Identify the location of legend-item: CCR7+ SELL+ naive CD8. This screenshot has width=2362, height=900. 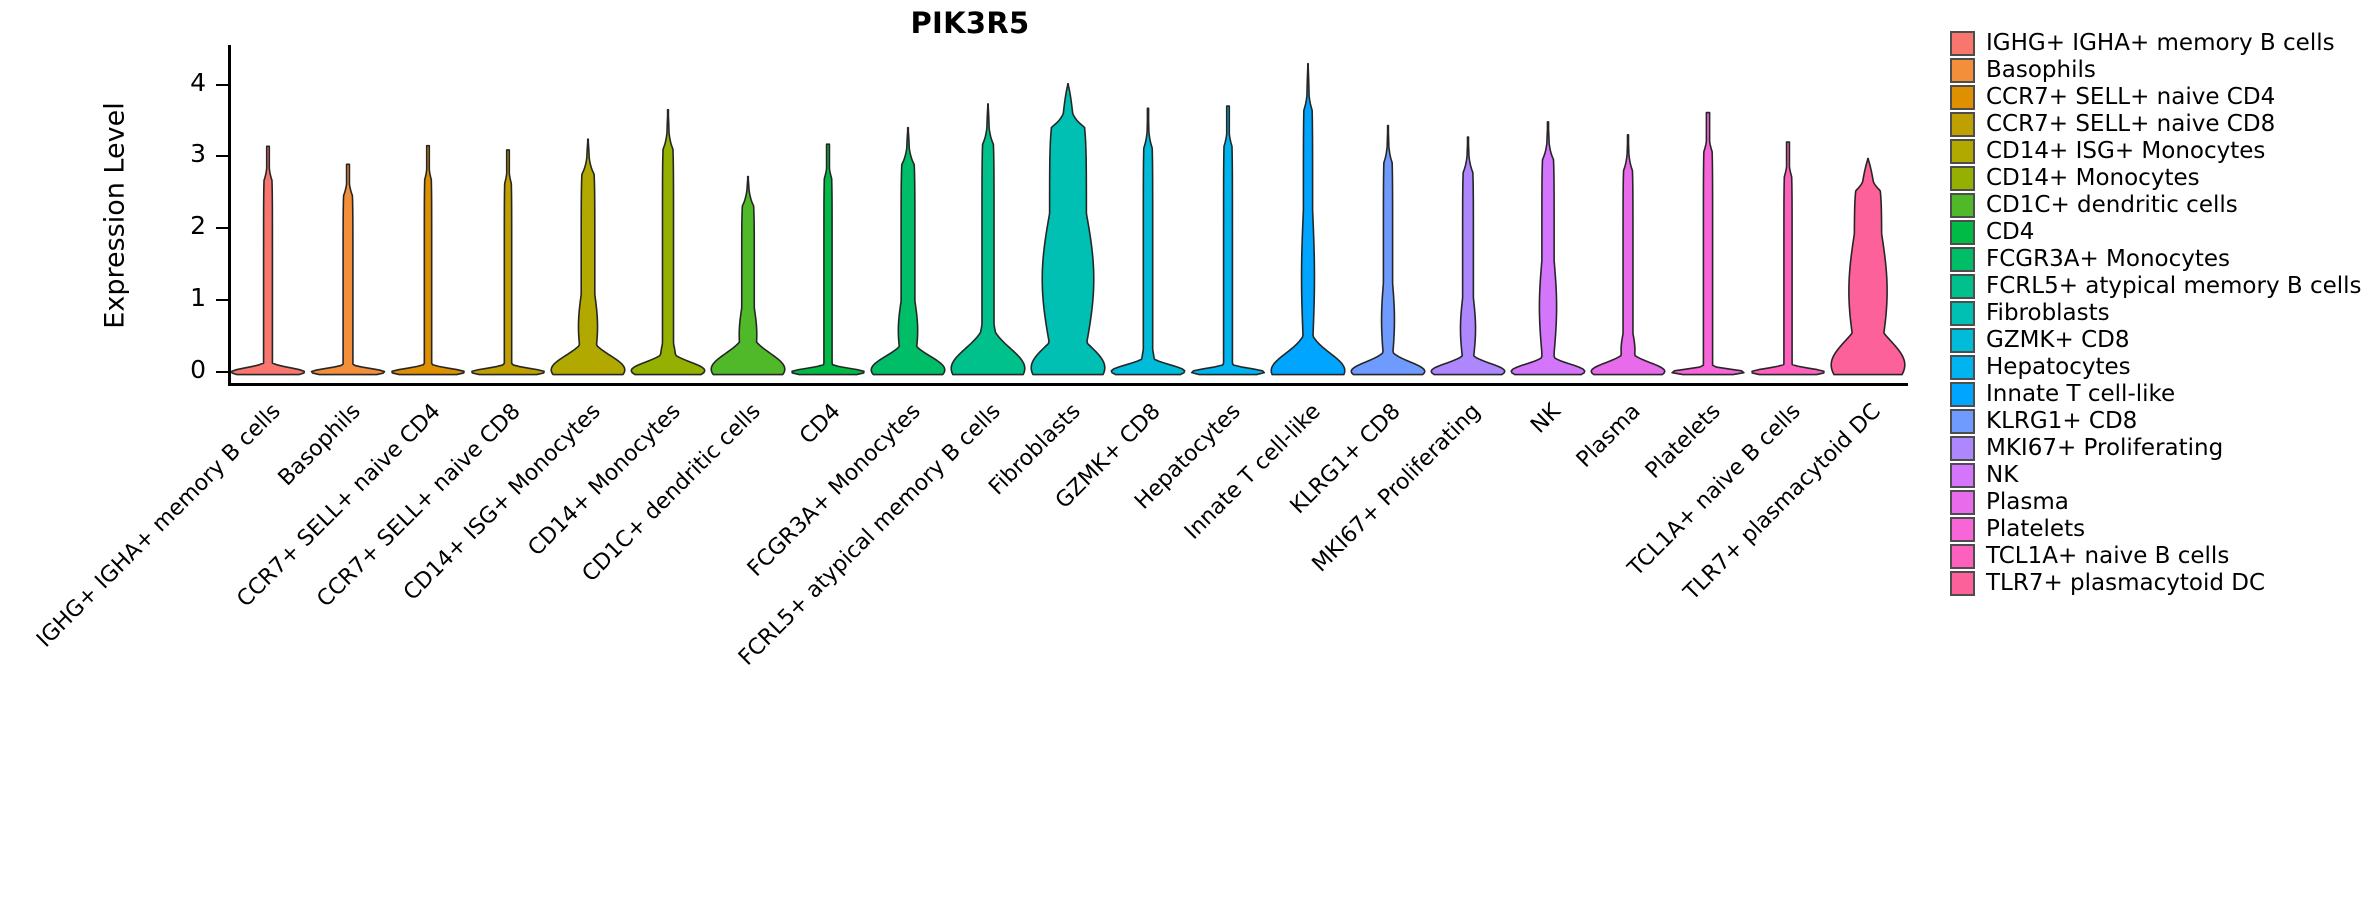
(2156, 124).